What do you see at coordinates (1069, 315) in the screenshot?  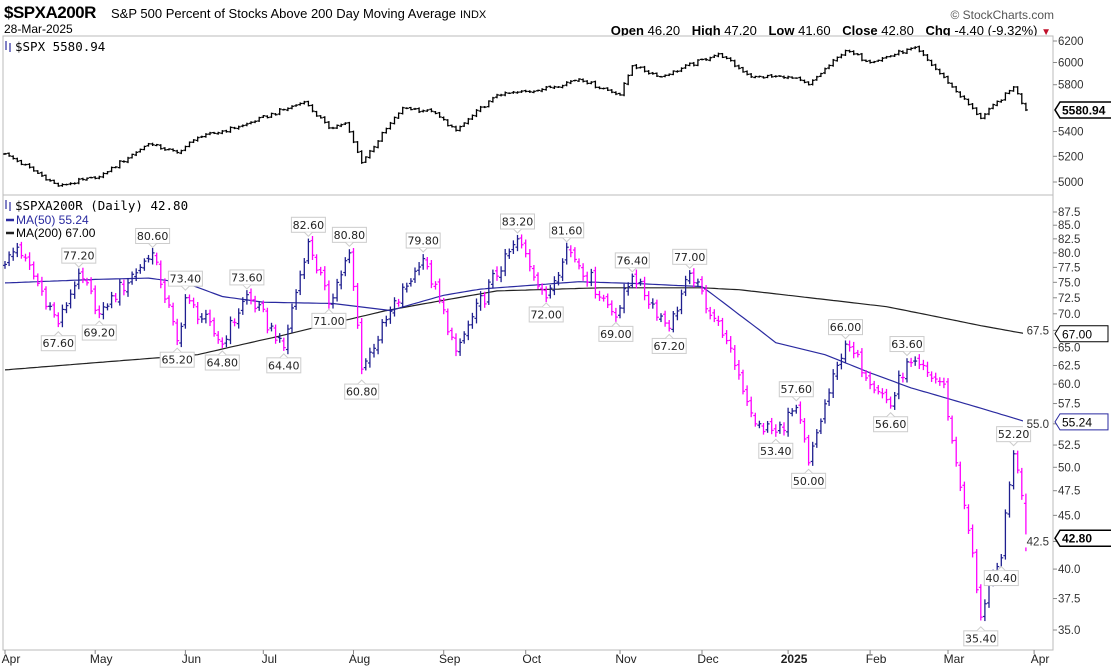 I see `breadth-axis-label: 70.0` at bounding box center [1069, 315].